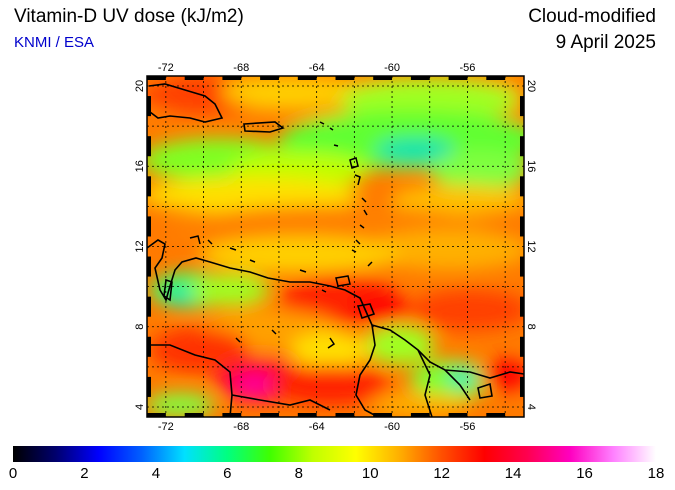 The image size is (675, 490). What do you see at coordinates (441, 473) in the screenshot?
I see `color-scale-label: 12` at bounding box center [441, 473].